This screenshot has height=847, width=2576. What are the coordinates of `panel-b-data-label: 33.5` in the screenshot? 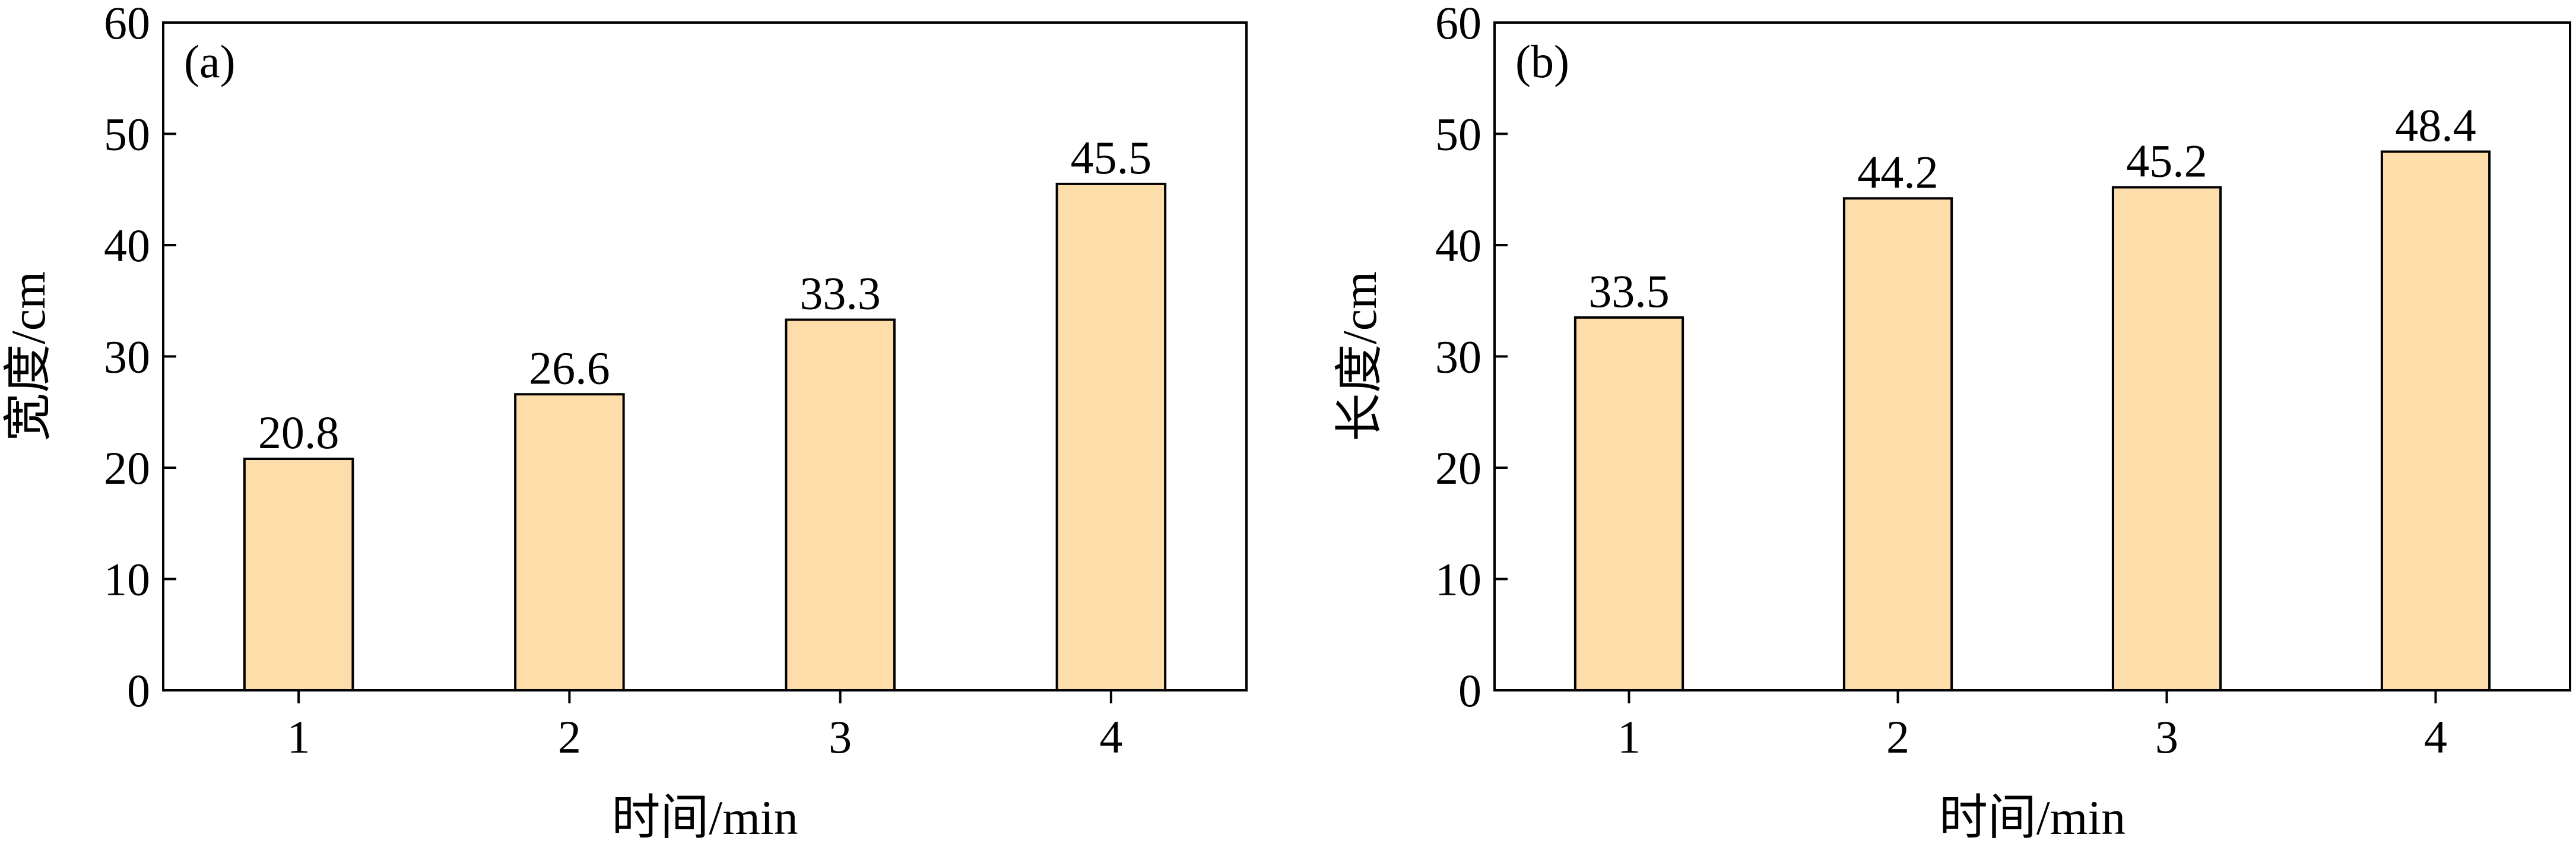 It's located at (1629, 291).